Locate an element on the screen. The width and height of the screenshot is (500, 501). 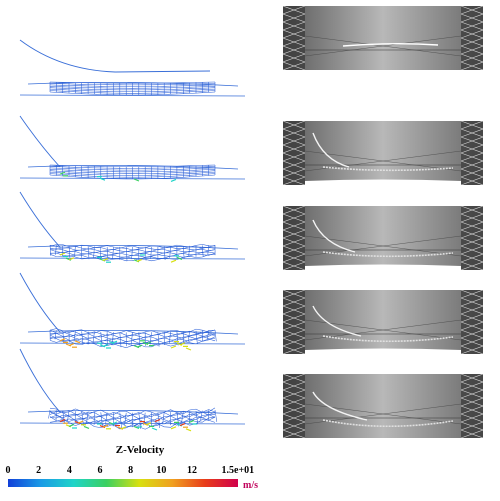
legend-title: Z-Velocity is located at coordinates (140, 450).